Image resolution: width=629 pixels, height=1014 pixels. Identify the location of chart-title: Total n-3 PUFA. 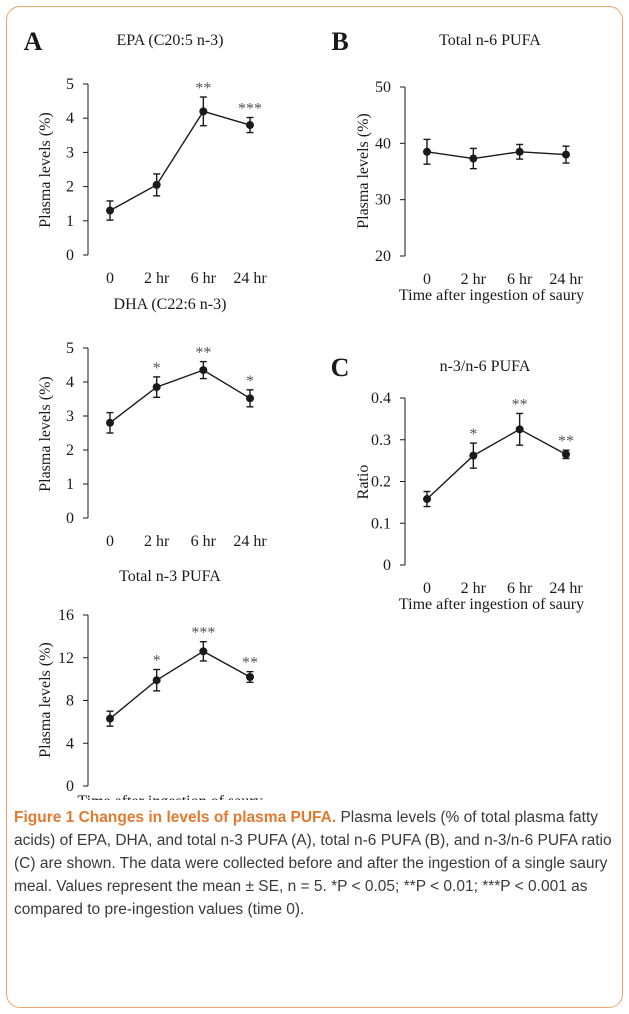
(170, 576).